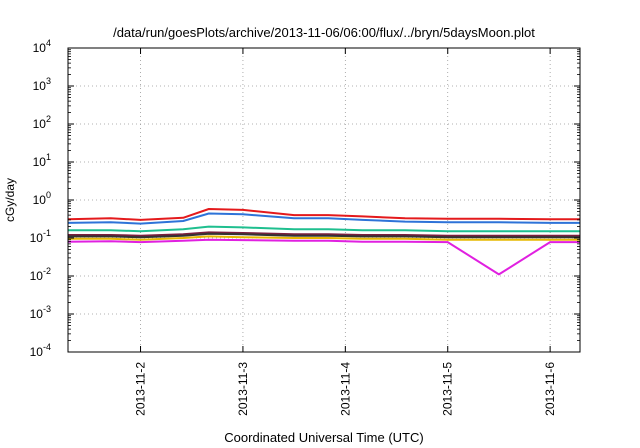 This screenshot has width=640, height=448. Describe the element at coordinates (42, 122) in the screenshot. I see `y-tick-label: 10²` at that location.